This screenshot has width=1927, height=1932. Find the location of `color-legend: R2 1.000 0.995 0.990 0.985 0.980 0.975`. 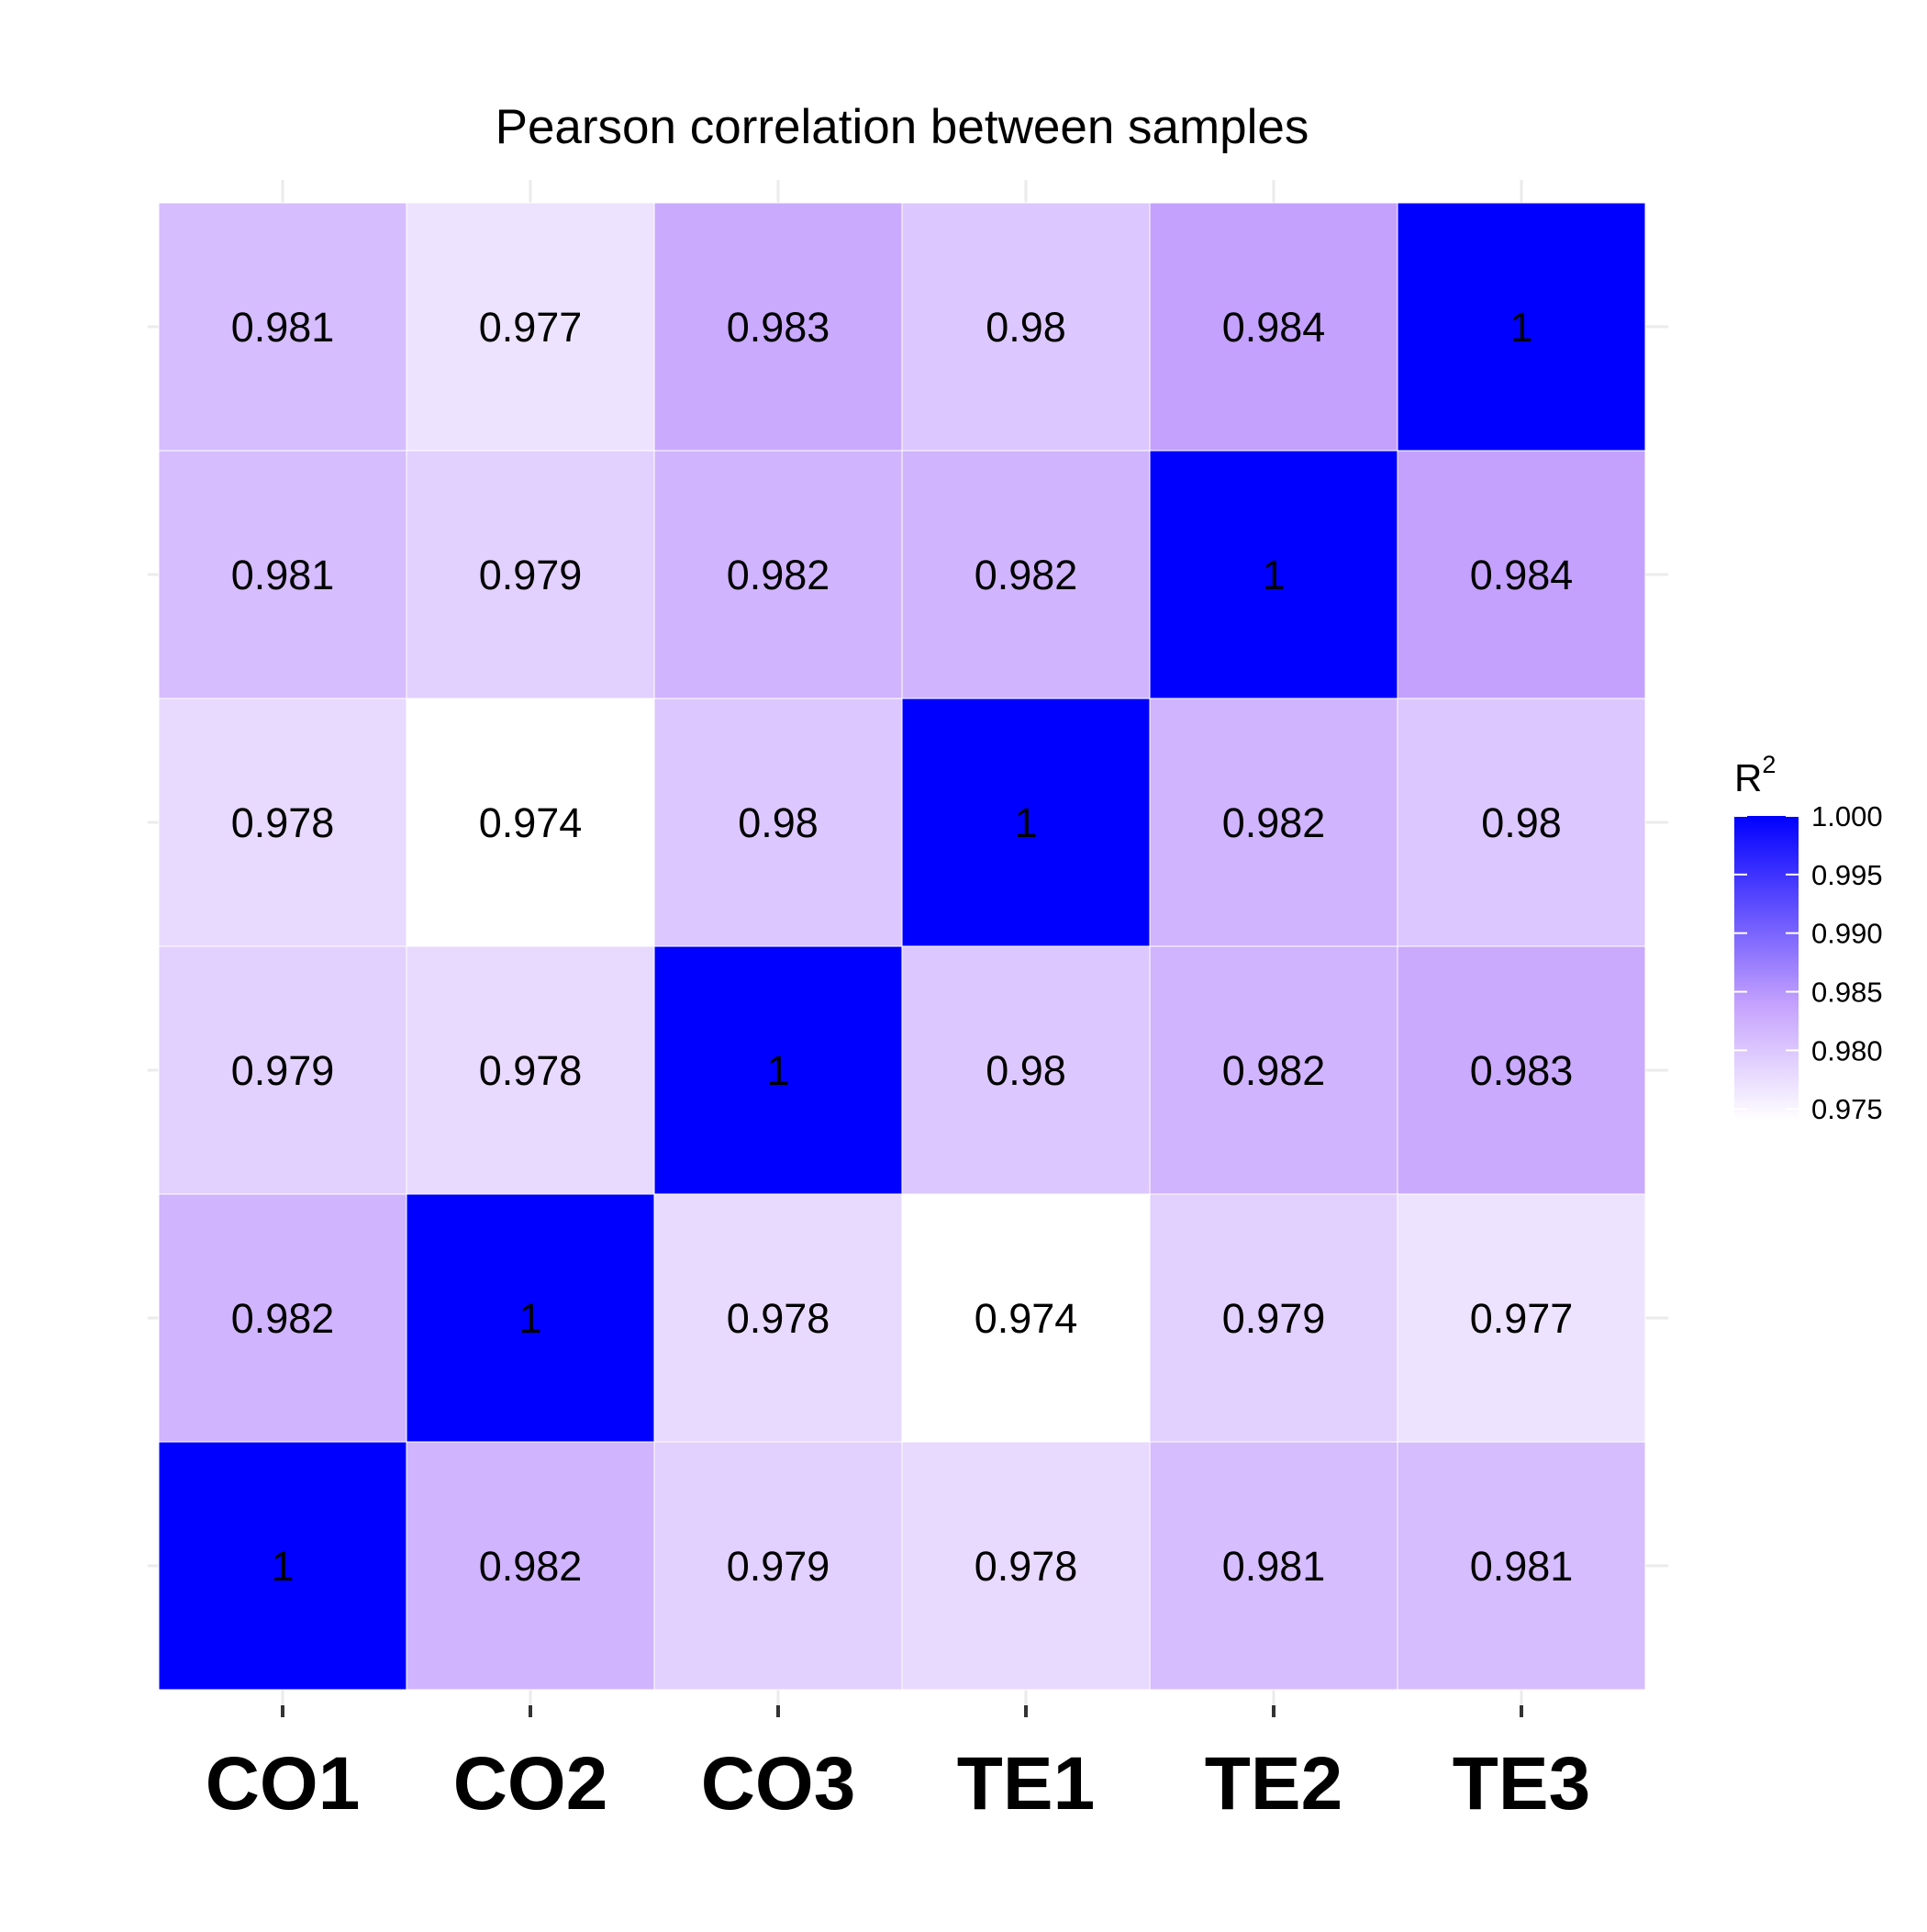

color-legend: R2 1.000 0.995 0.990 0.985 0.980 0.975 is located at coordinates (1808, 938).